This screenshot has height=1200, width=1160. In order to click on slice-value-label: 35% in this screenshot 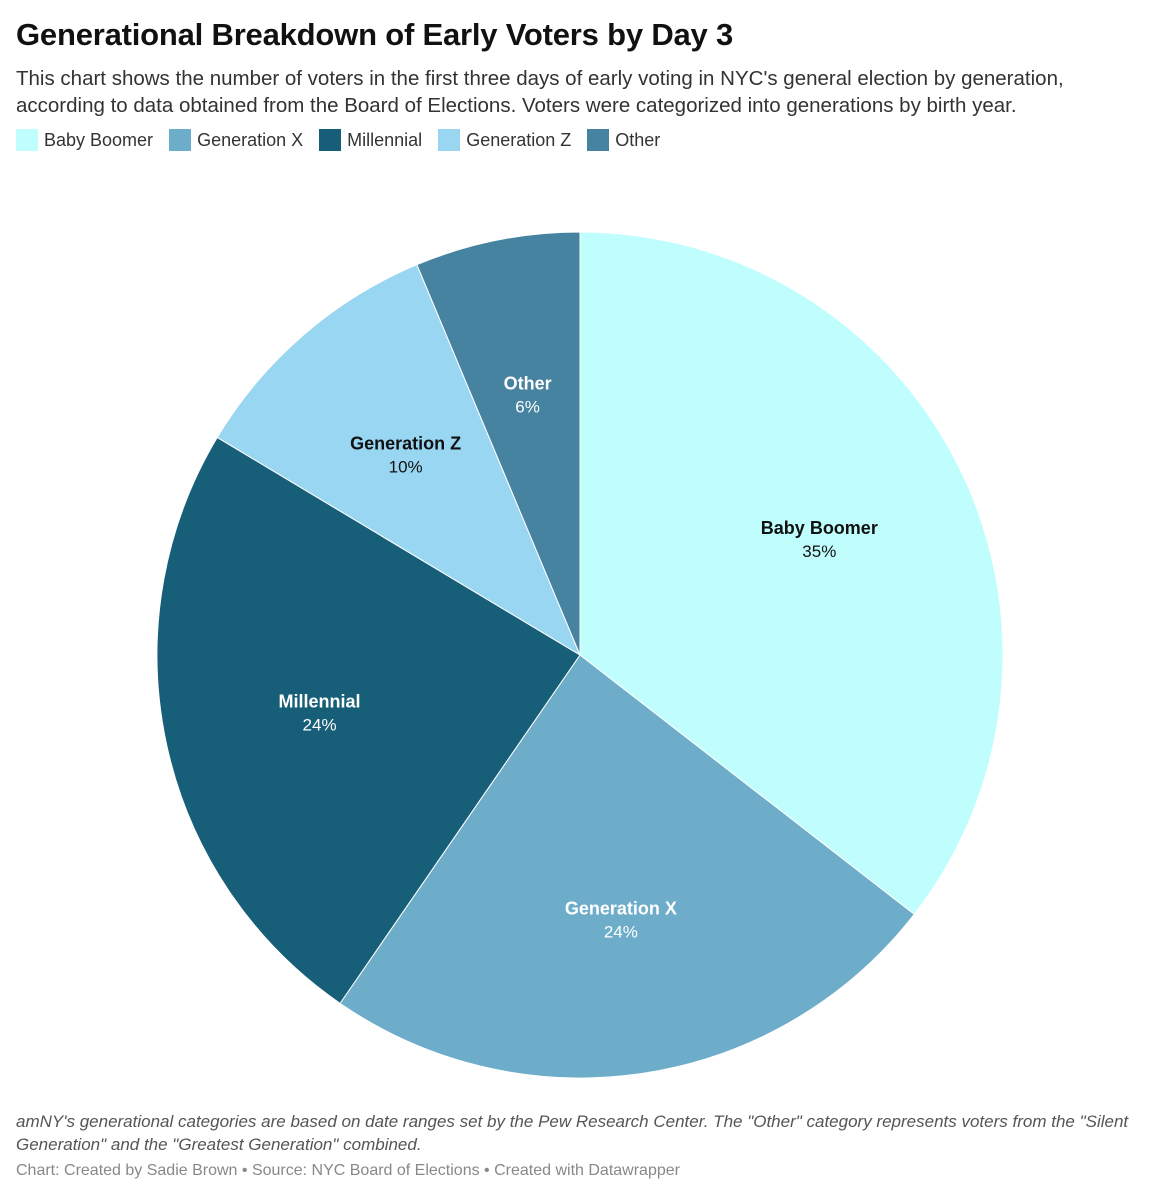, I will do `click(819, 551)`.